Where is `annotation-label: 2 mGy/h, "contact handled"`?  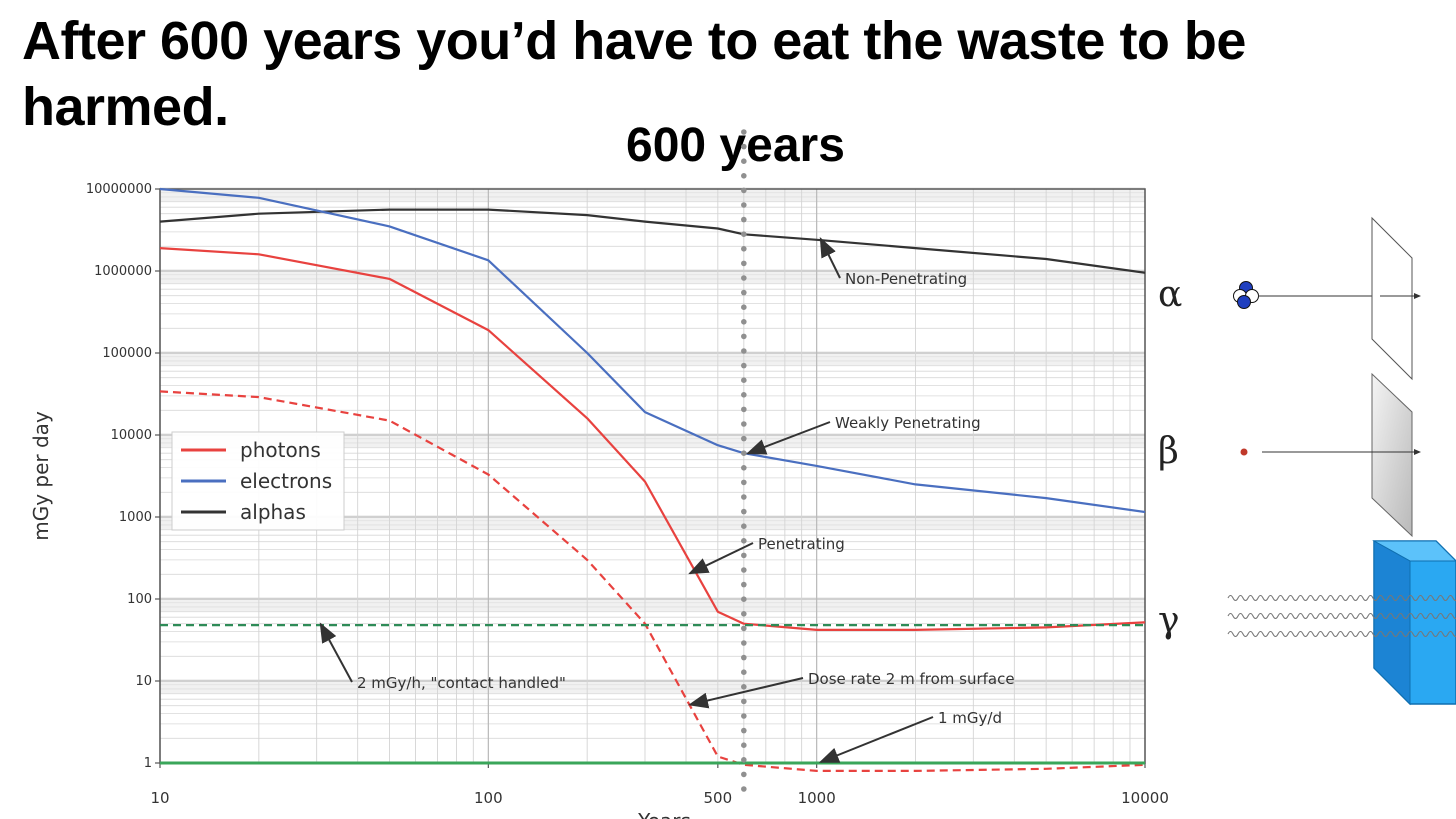 annotation-label: 2 mGy/h, "contact handled" is located at coordinates (461, 683).